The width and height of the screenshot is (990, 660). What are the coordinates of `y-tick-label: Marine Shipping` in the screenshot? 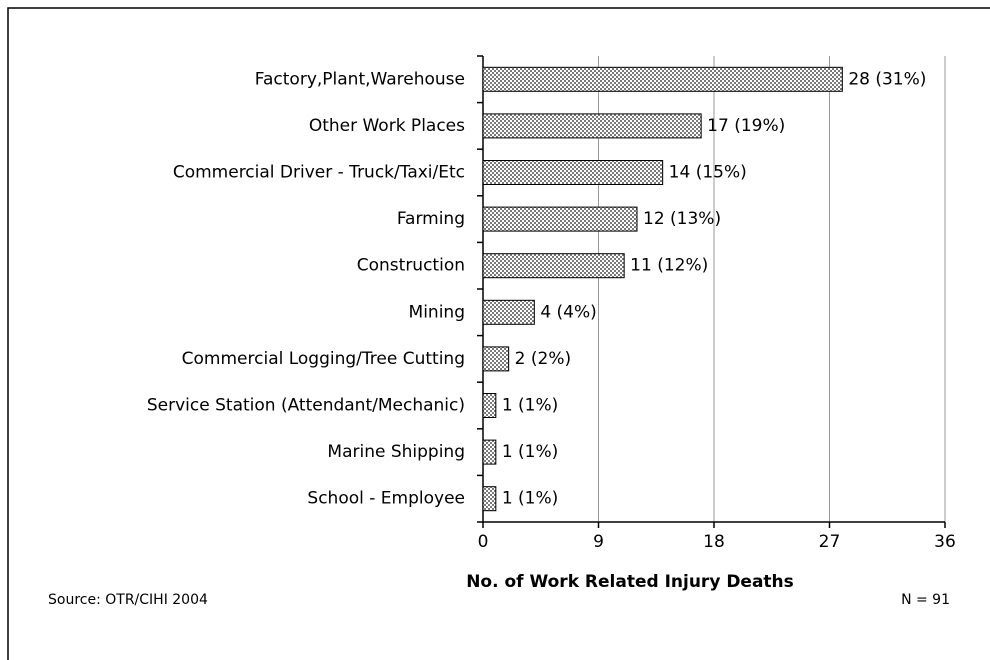 It's located at (396, 452).